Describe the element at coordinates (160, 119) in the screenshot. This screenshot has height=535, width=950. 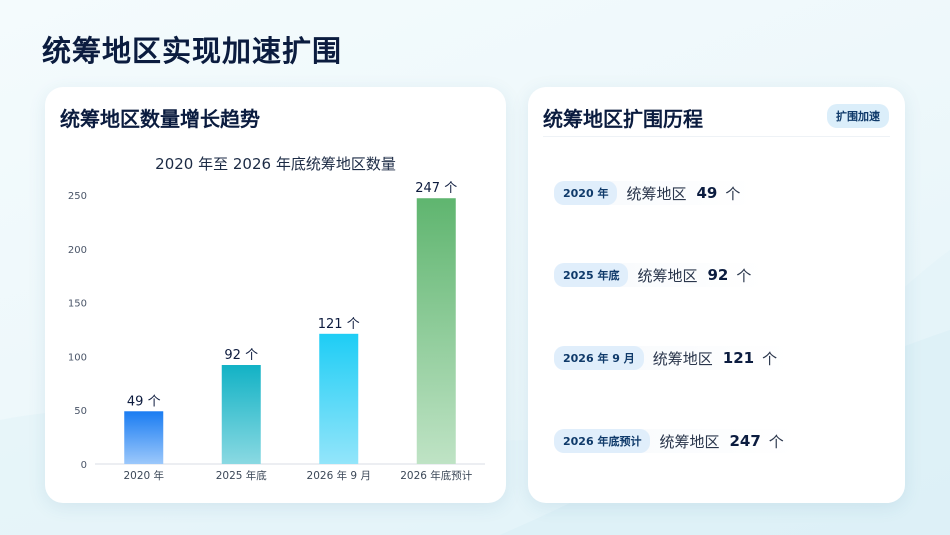
I see `chart-card-title: 统筹地区数量增长趋势` at that location.